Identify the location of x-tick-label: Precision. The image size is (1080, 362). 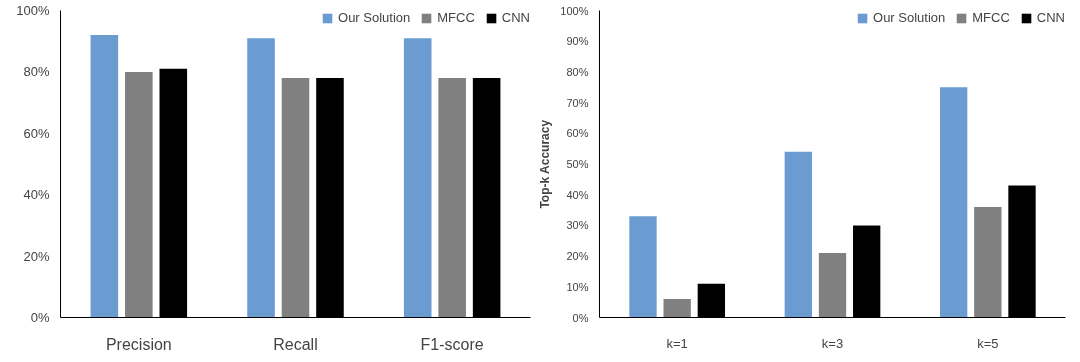
(138, 344).